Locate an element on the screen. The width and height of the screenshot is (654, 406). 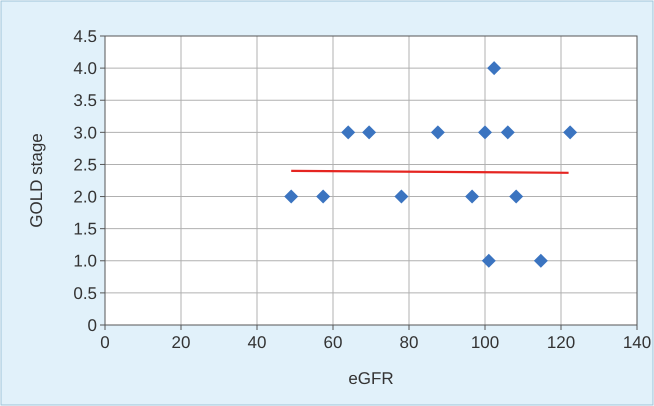
y-tick-label: 0 is located at coordinates (92, 325).